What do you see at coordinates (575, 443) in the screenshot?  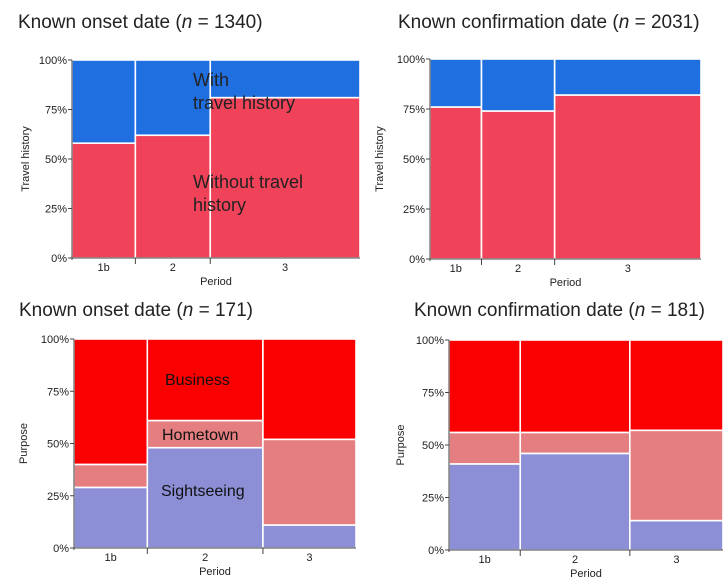 I see `mosaic-cell-2-hometown` at bounding box center [575, 443].